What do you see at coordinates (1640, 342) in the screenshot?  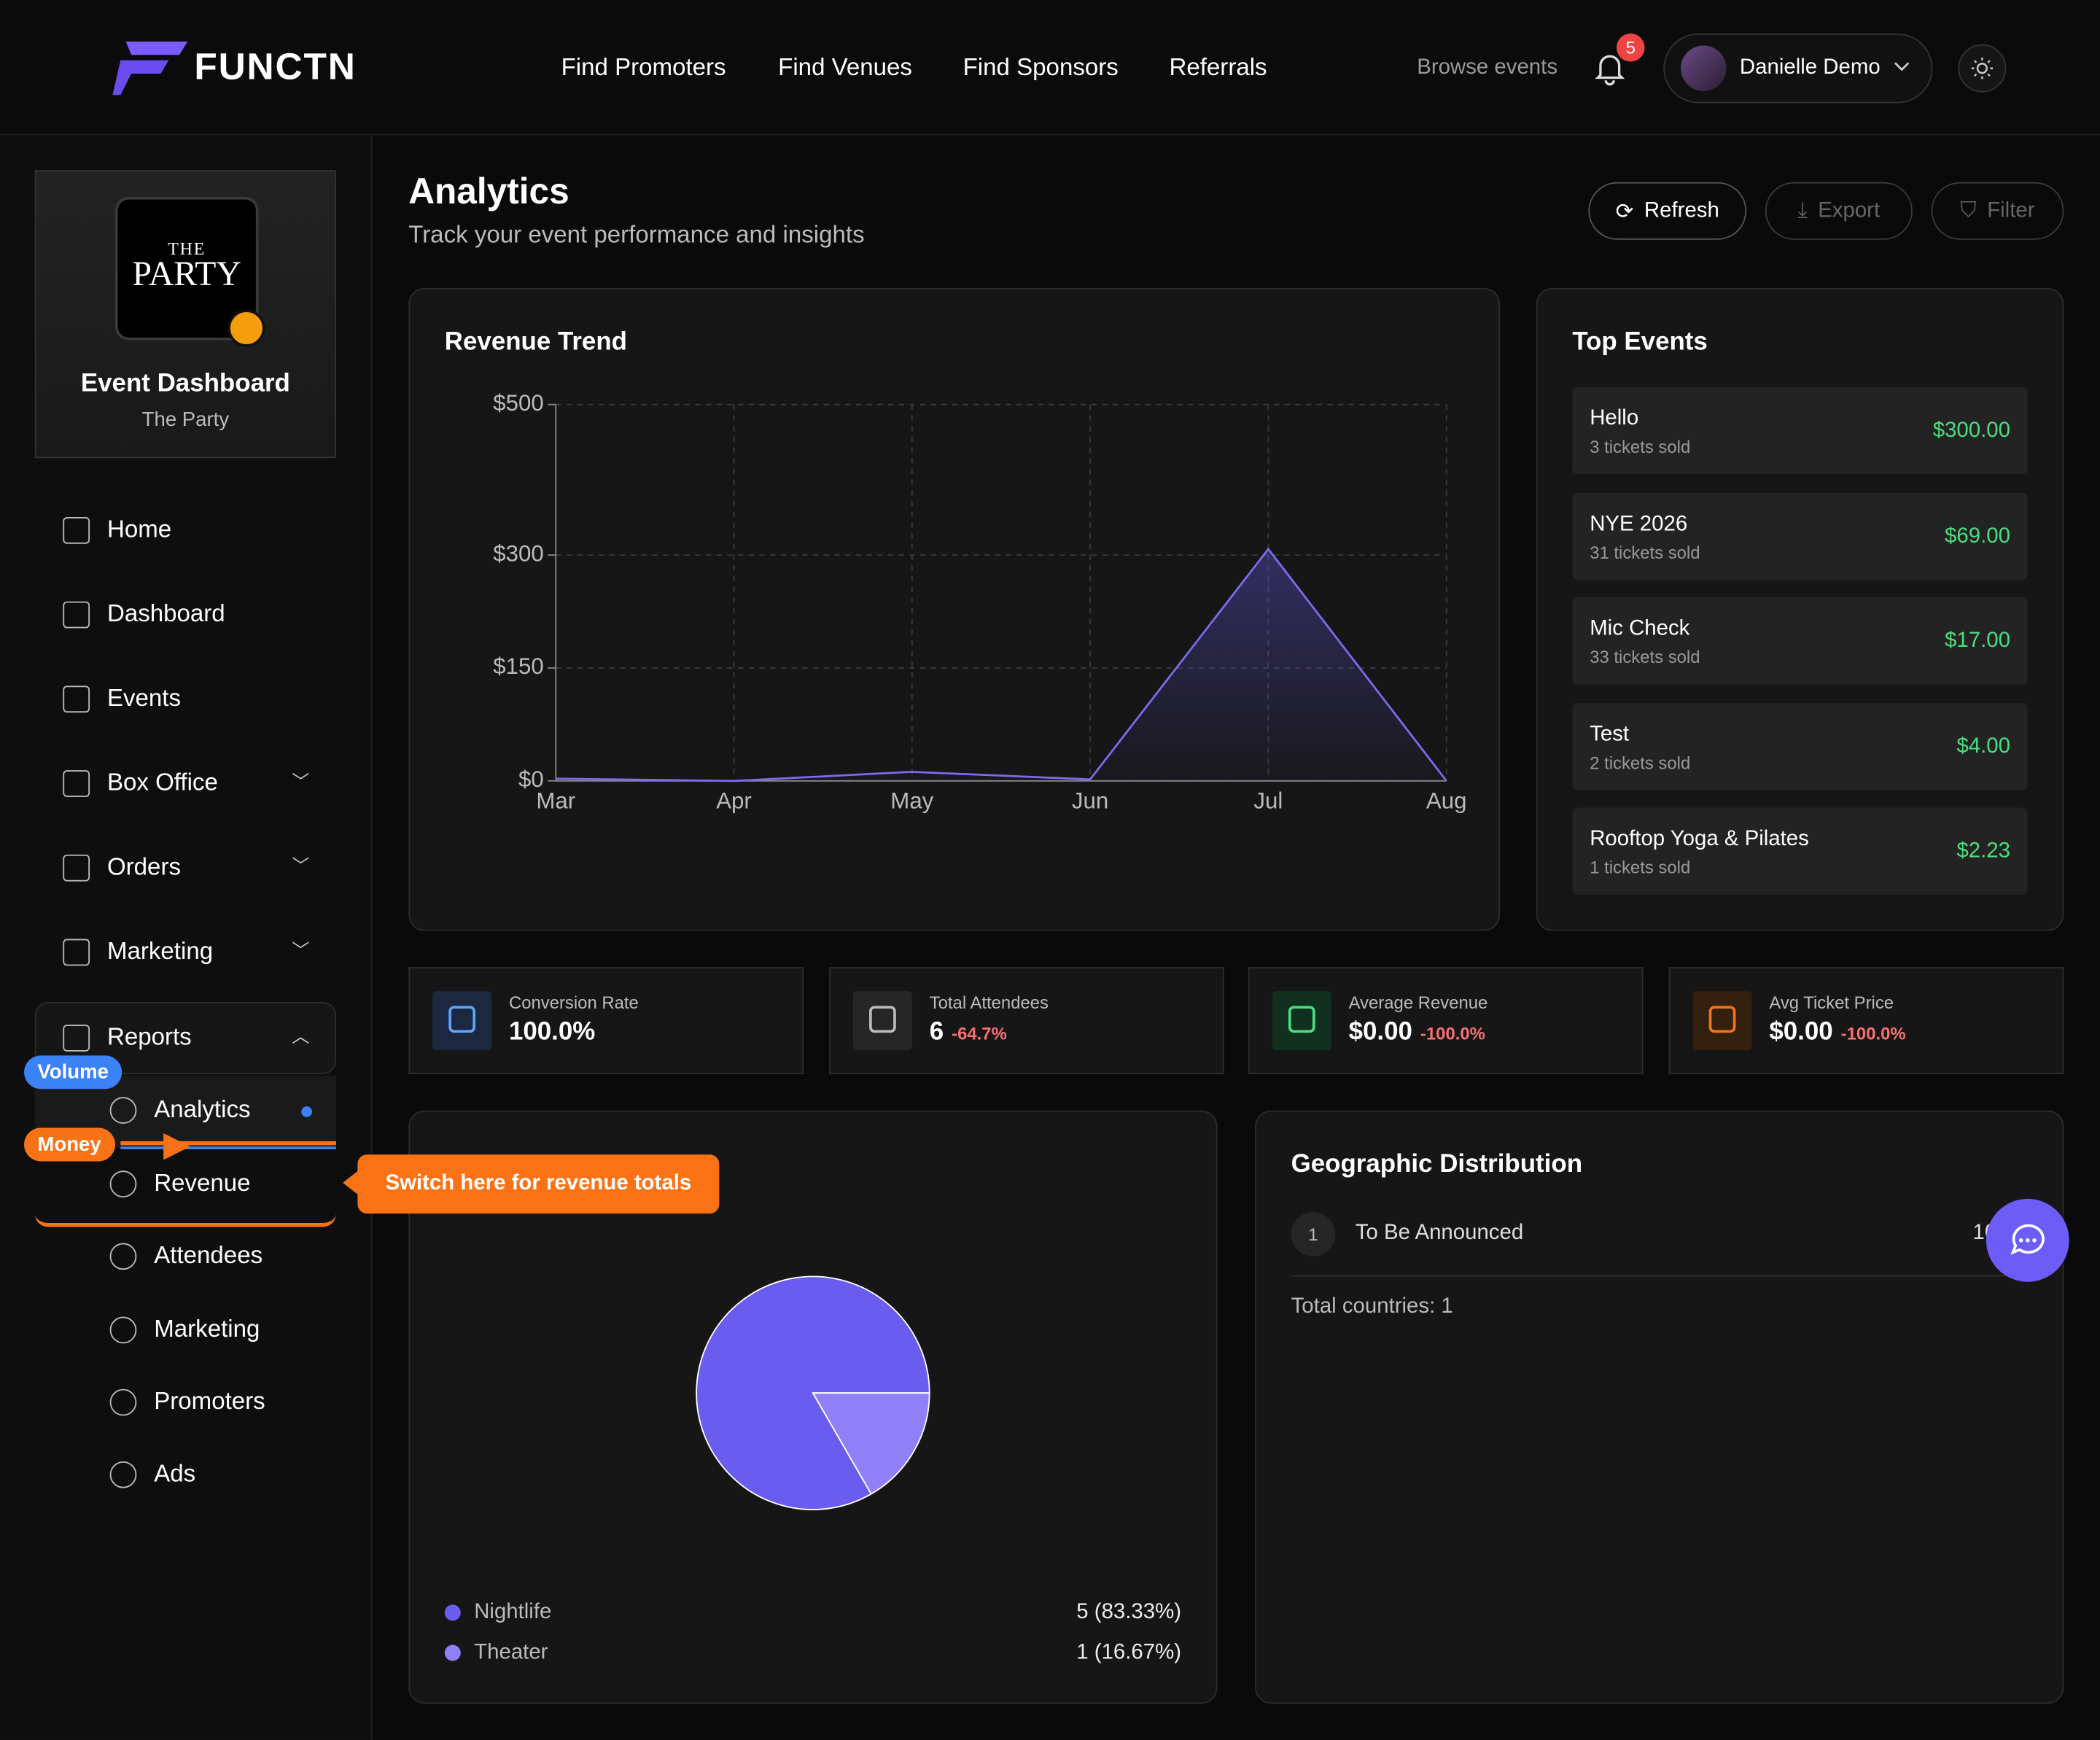 I see `card-title: Top Events` at bounding box center [1640, 342].